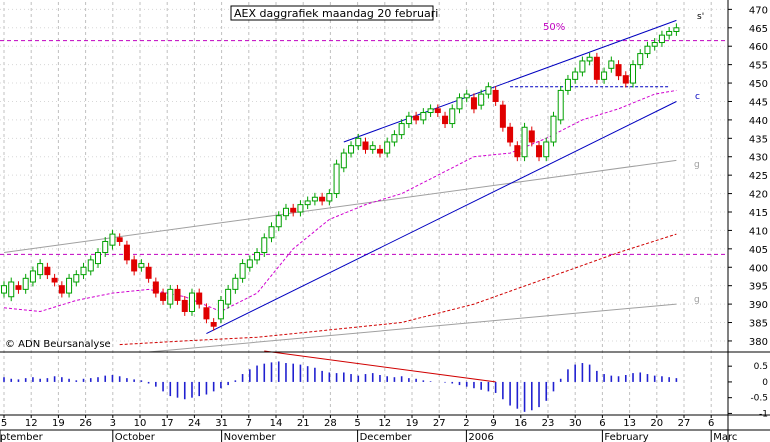 The image size is (770, 442). What do you see at coordinates (330, 423) in the screenshot?
I see `x-tick-label: 28` at bounding box center [330, 423].